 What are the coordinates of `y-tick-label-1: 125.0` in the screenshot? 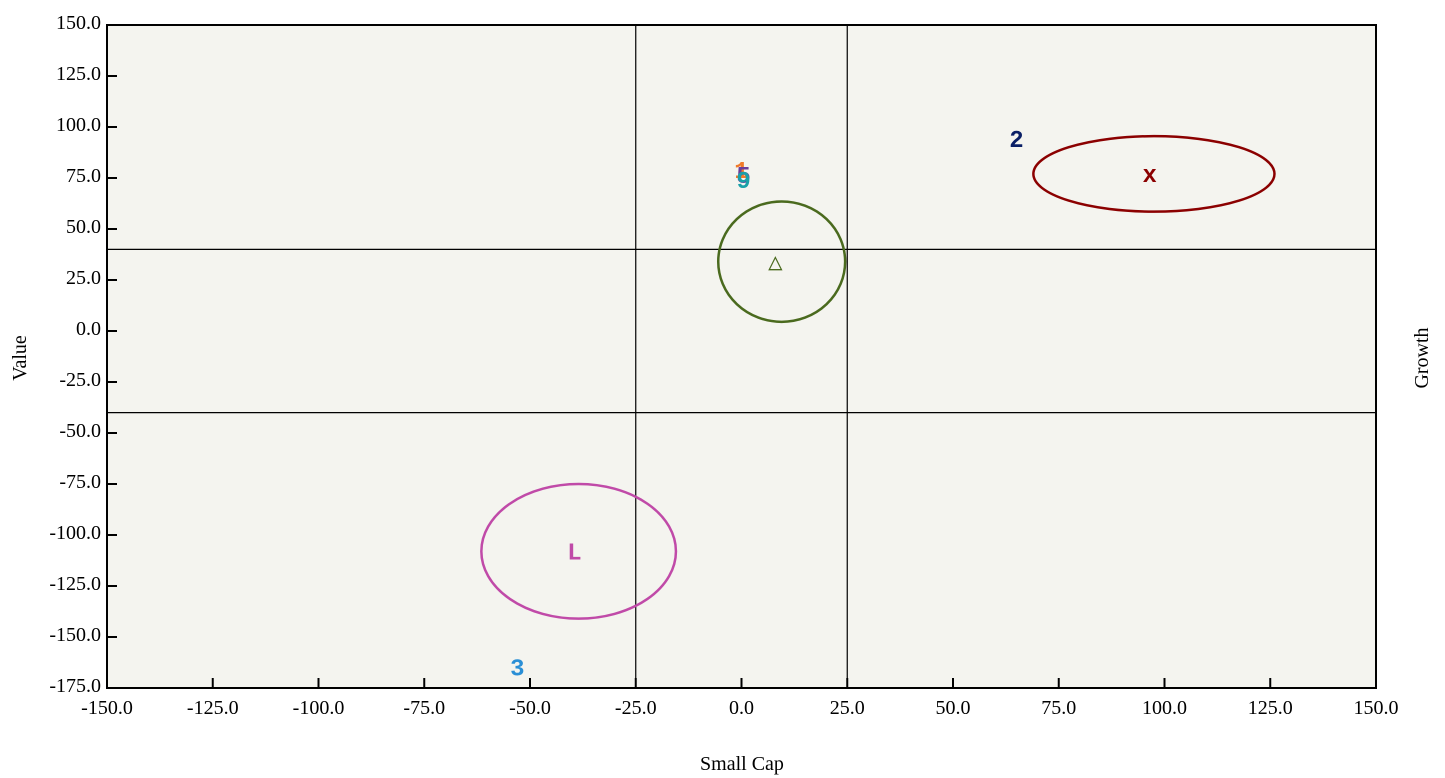 It's located at (78, 74).